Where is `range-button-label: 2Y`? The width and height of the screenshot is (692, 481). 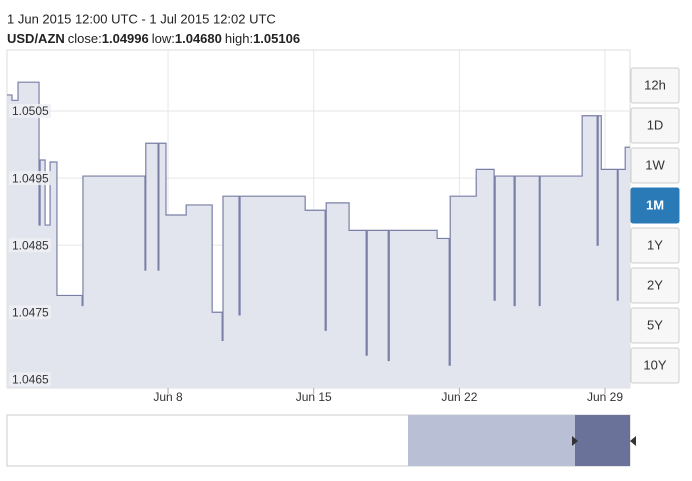
range-button-label: 2Y is located at coordinates (655, 284).